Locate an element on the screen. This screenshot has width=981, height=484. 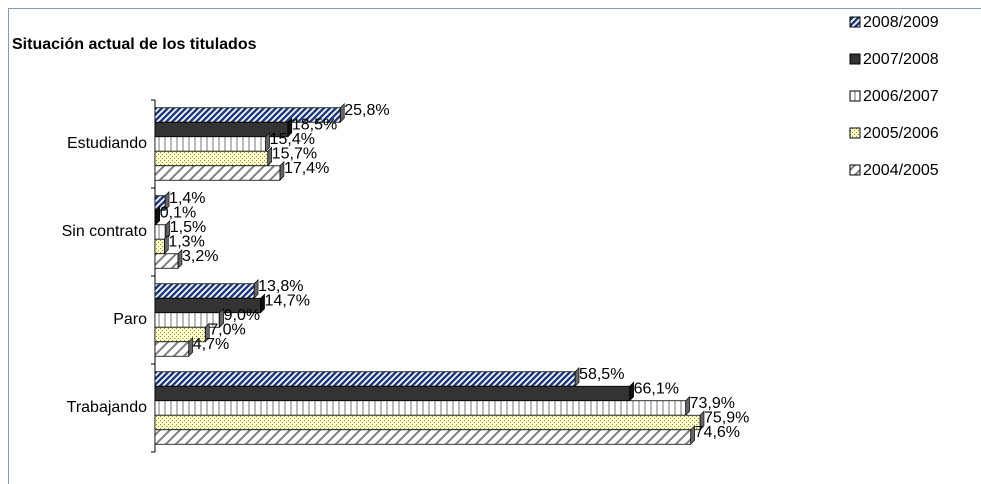
legend-label: 2008/2009 is located at coordinates (901, 22).